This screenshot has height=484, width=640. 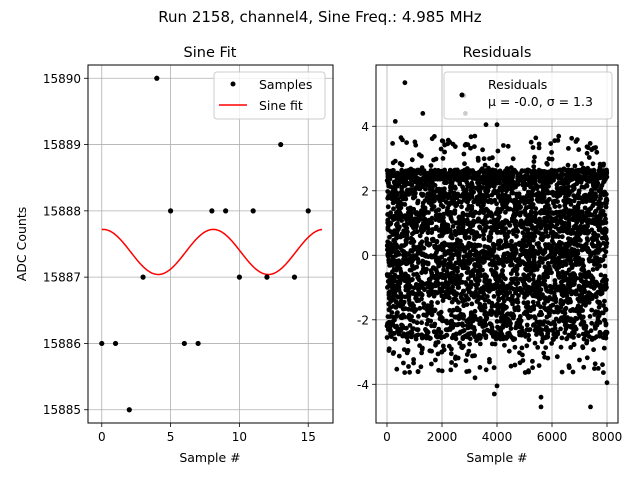 I want to click on residuals-ytick-label: 2, so click(x=365, y=191).